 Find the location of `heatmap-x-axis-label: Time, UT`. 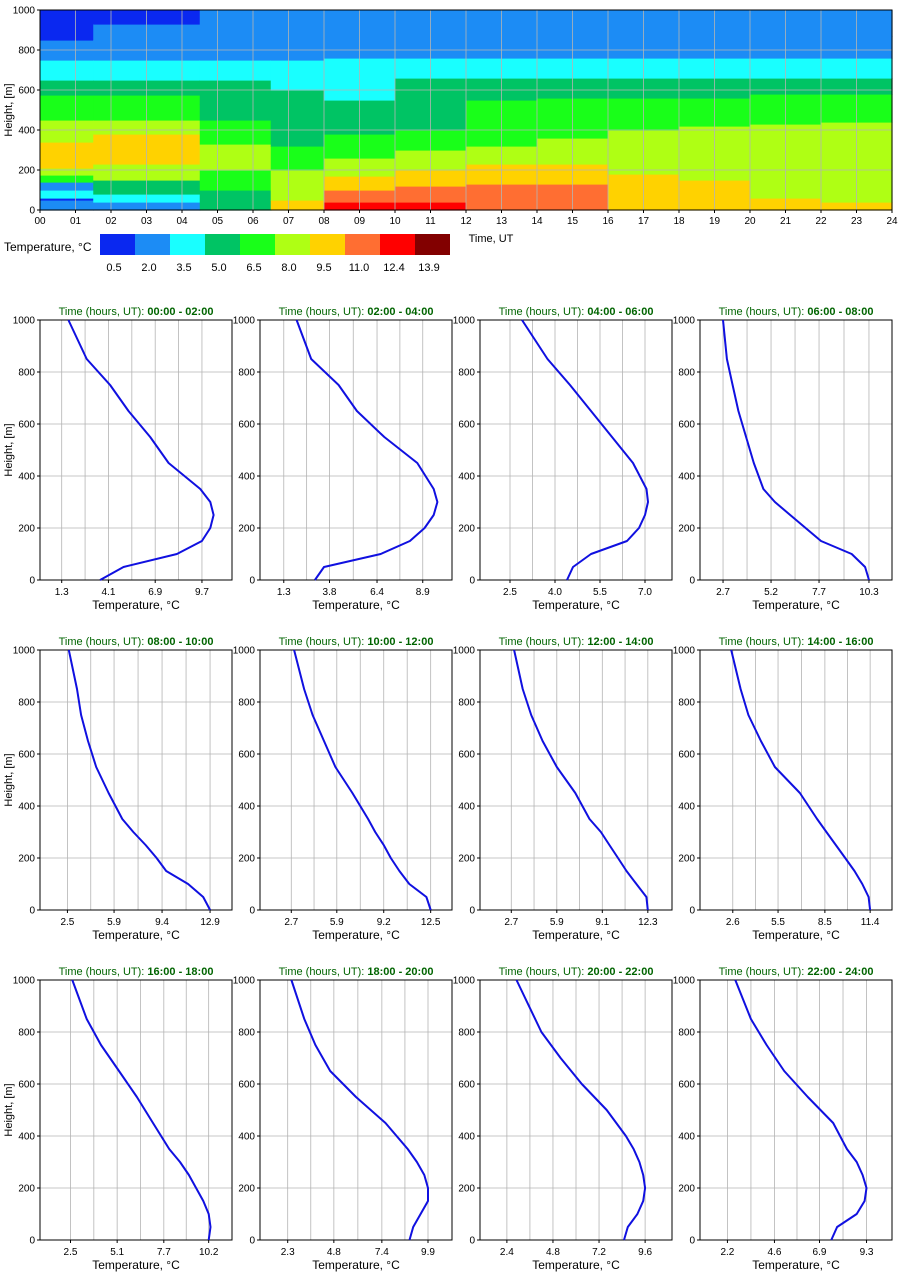

heatmap-x-axis-label: Time, UT is located at coordinates (491, 239).